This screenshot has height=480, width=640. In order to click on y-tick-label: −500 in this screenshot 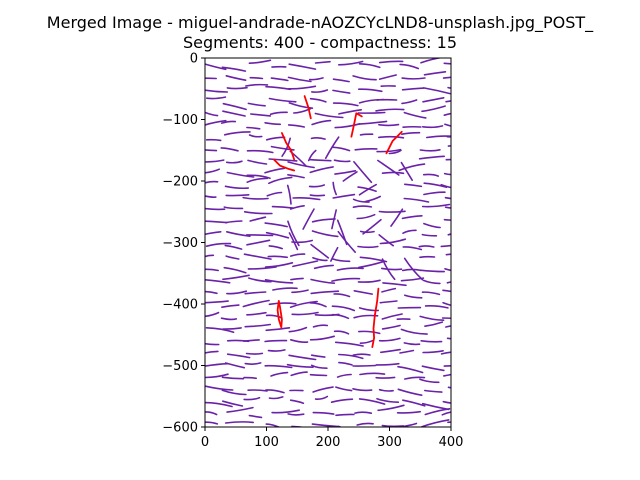, I will do `click(180, 366)`.